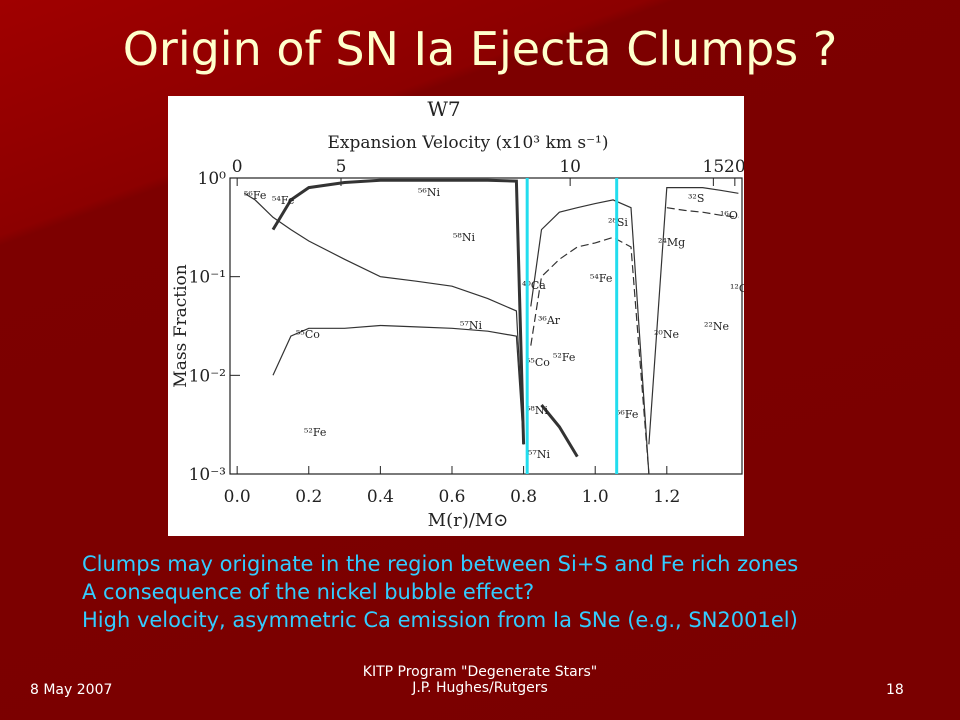 The height and width of the screenshot is (720, 960). What do you see at coordinates (671, 242) in the screenshot?
I see `annotation: ²⁴Mg` at bounding box center [671, 242].